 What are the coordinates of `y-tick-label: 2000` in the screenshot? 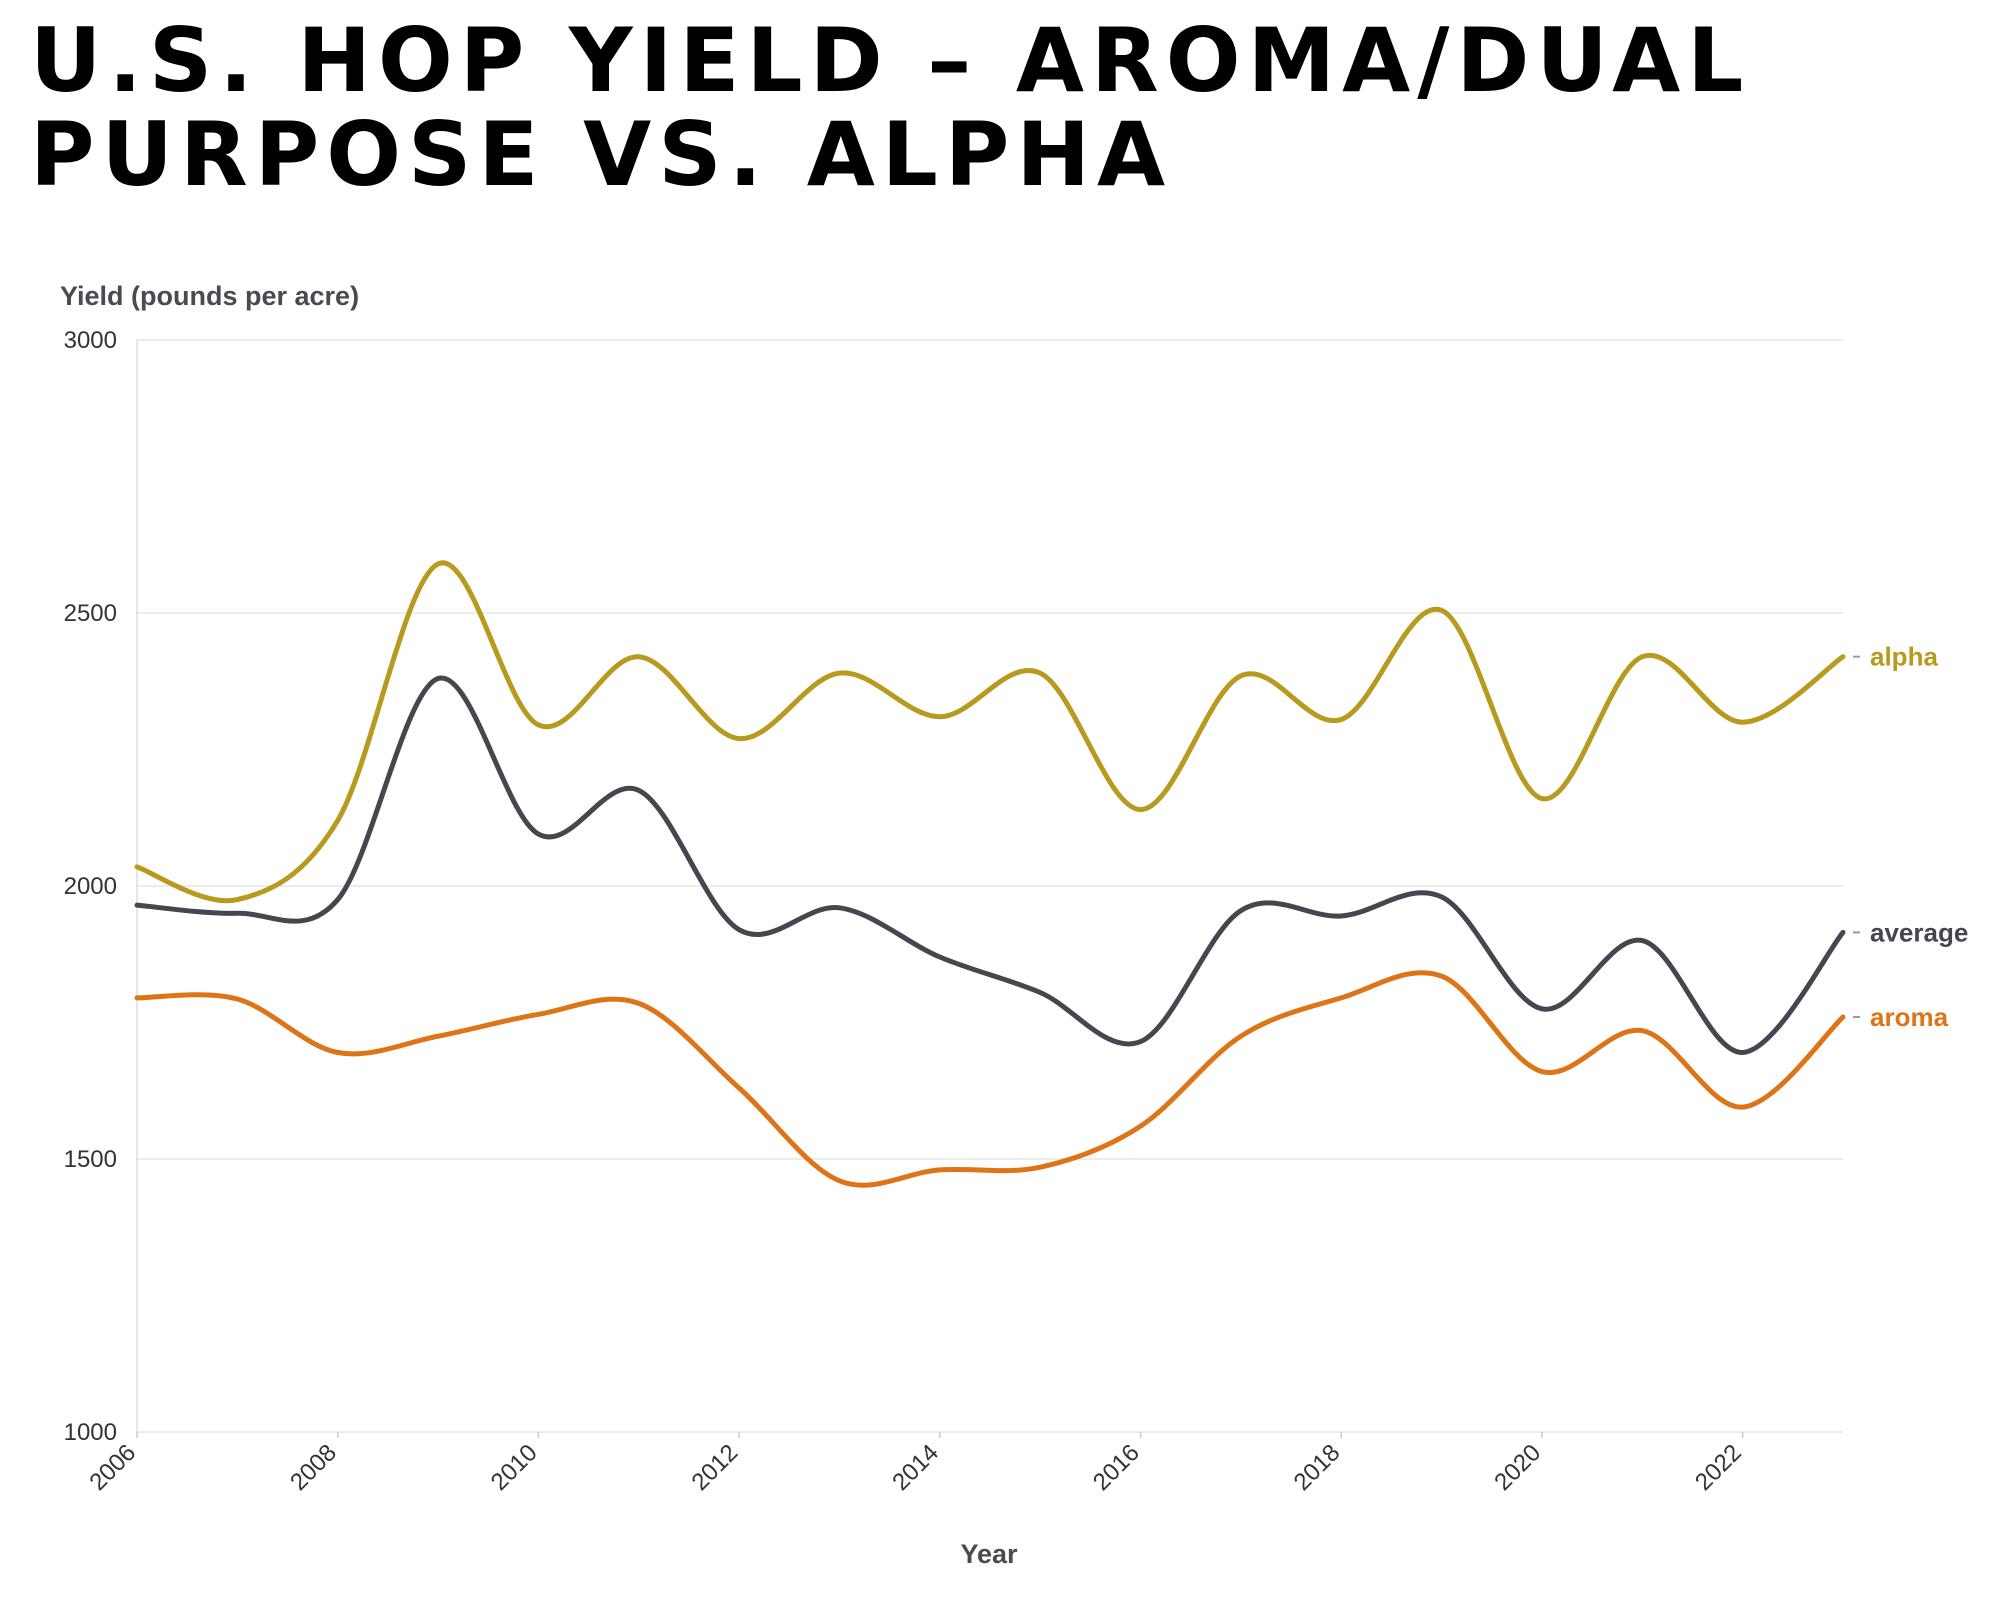 It's located at (90, 886).